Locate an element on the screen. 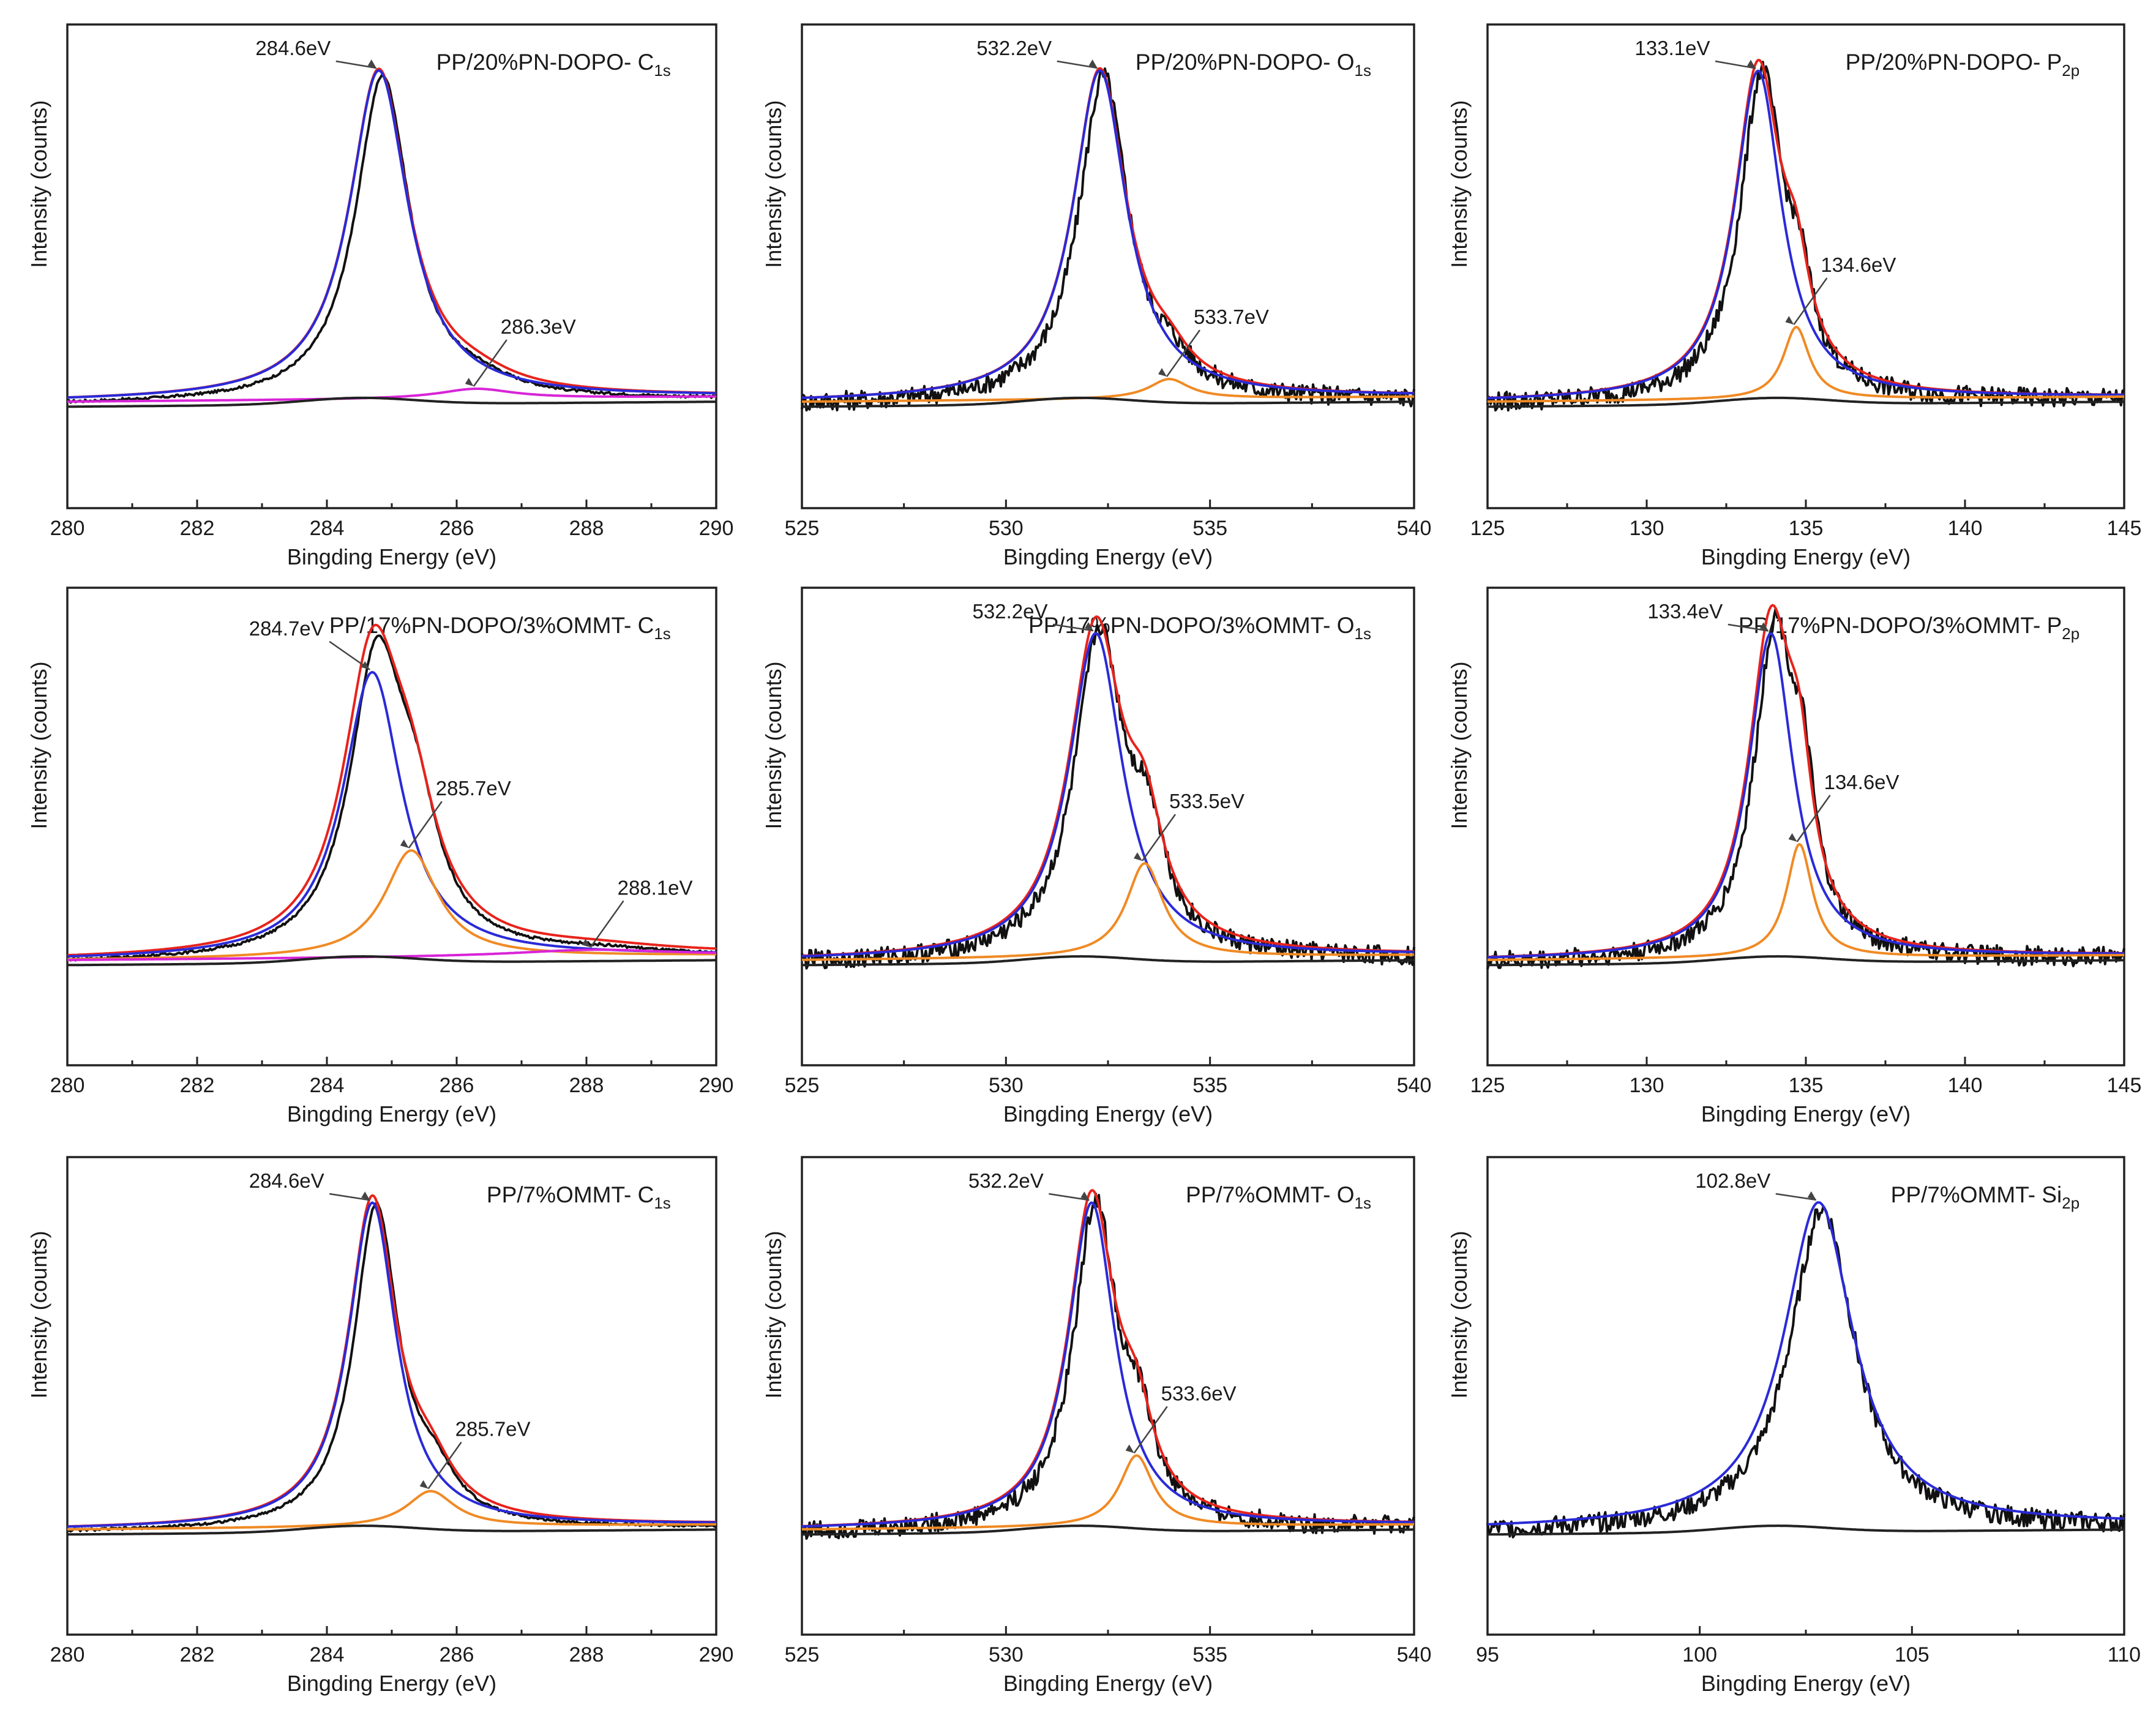 This screenshot has width=2156, height=1713. panel-title: PP/20%PN-DOPO- C1s is located at coordinates (553, 65).